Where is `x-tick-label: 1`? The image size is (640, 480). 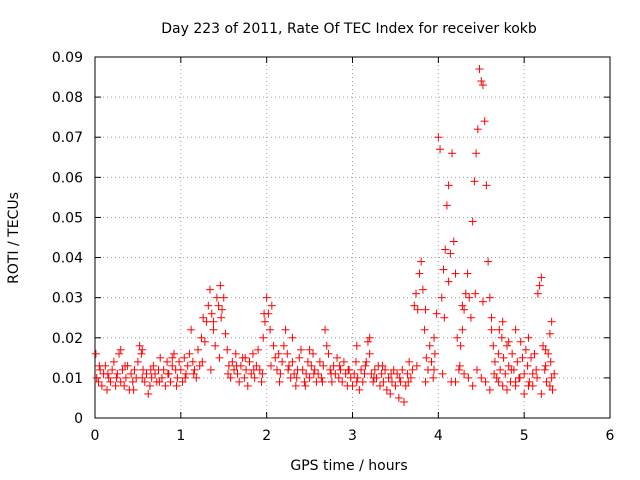 x-tick-label: 1 is located at coordinates (180, 436).